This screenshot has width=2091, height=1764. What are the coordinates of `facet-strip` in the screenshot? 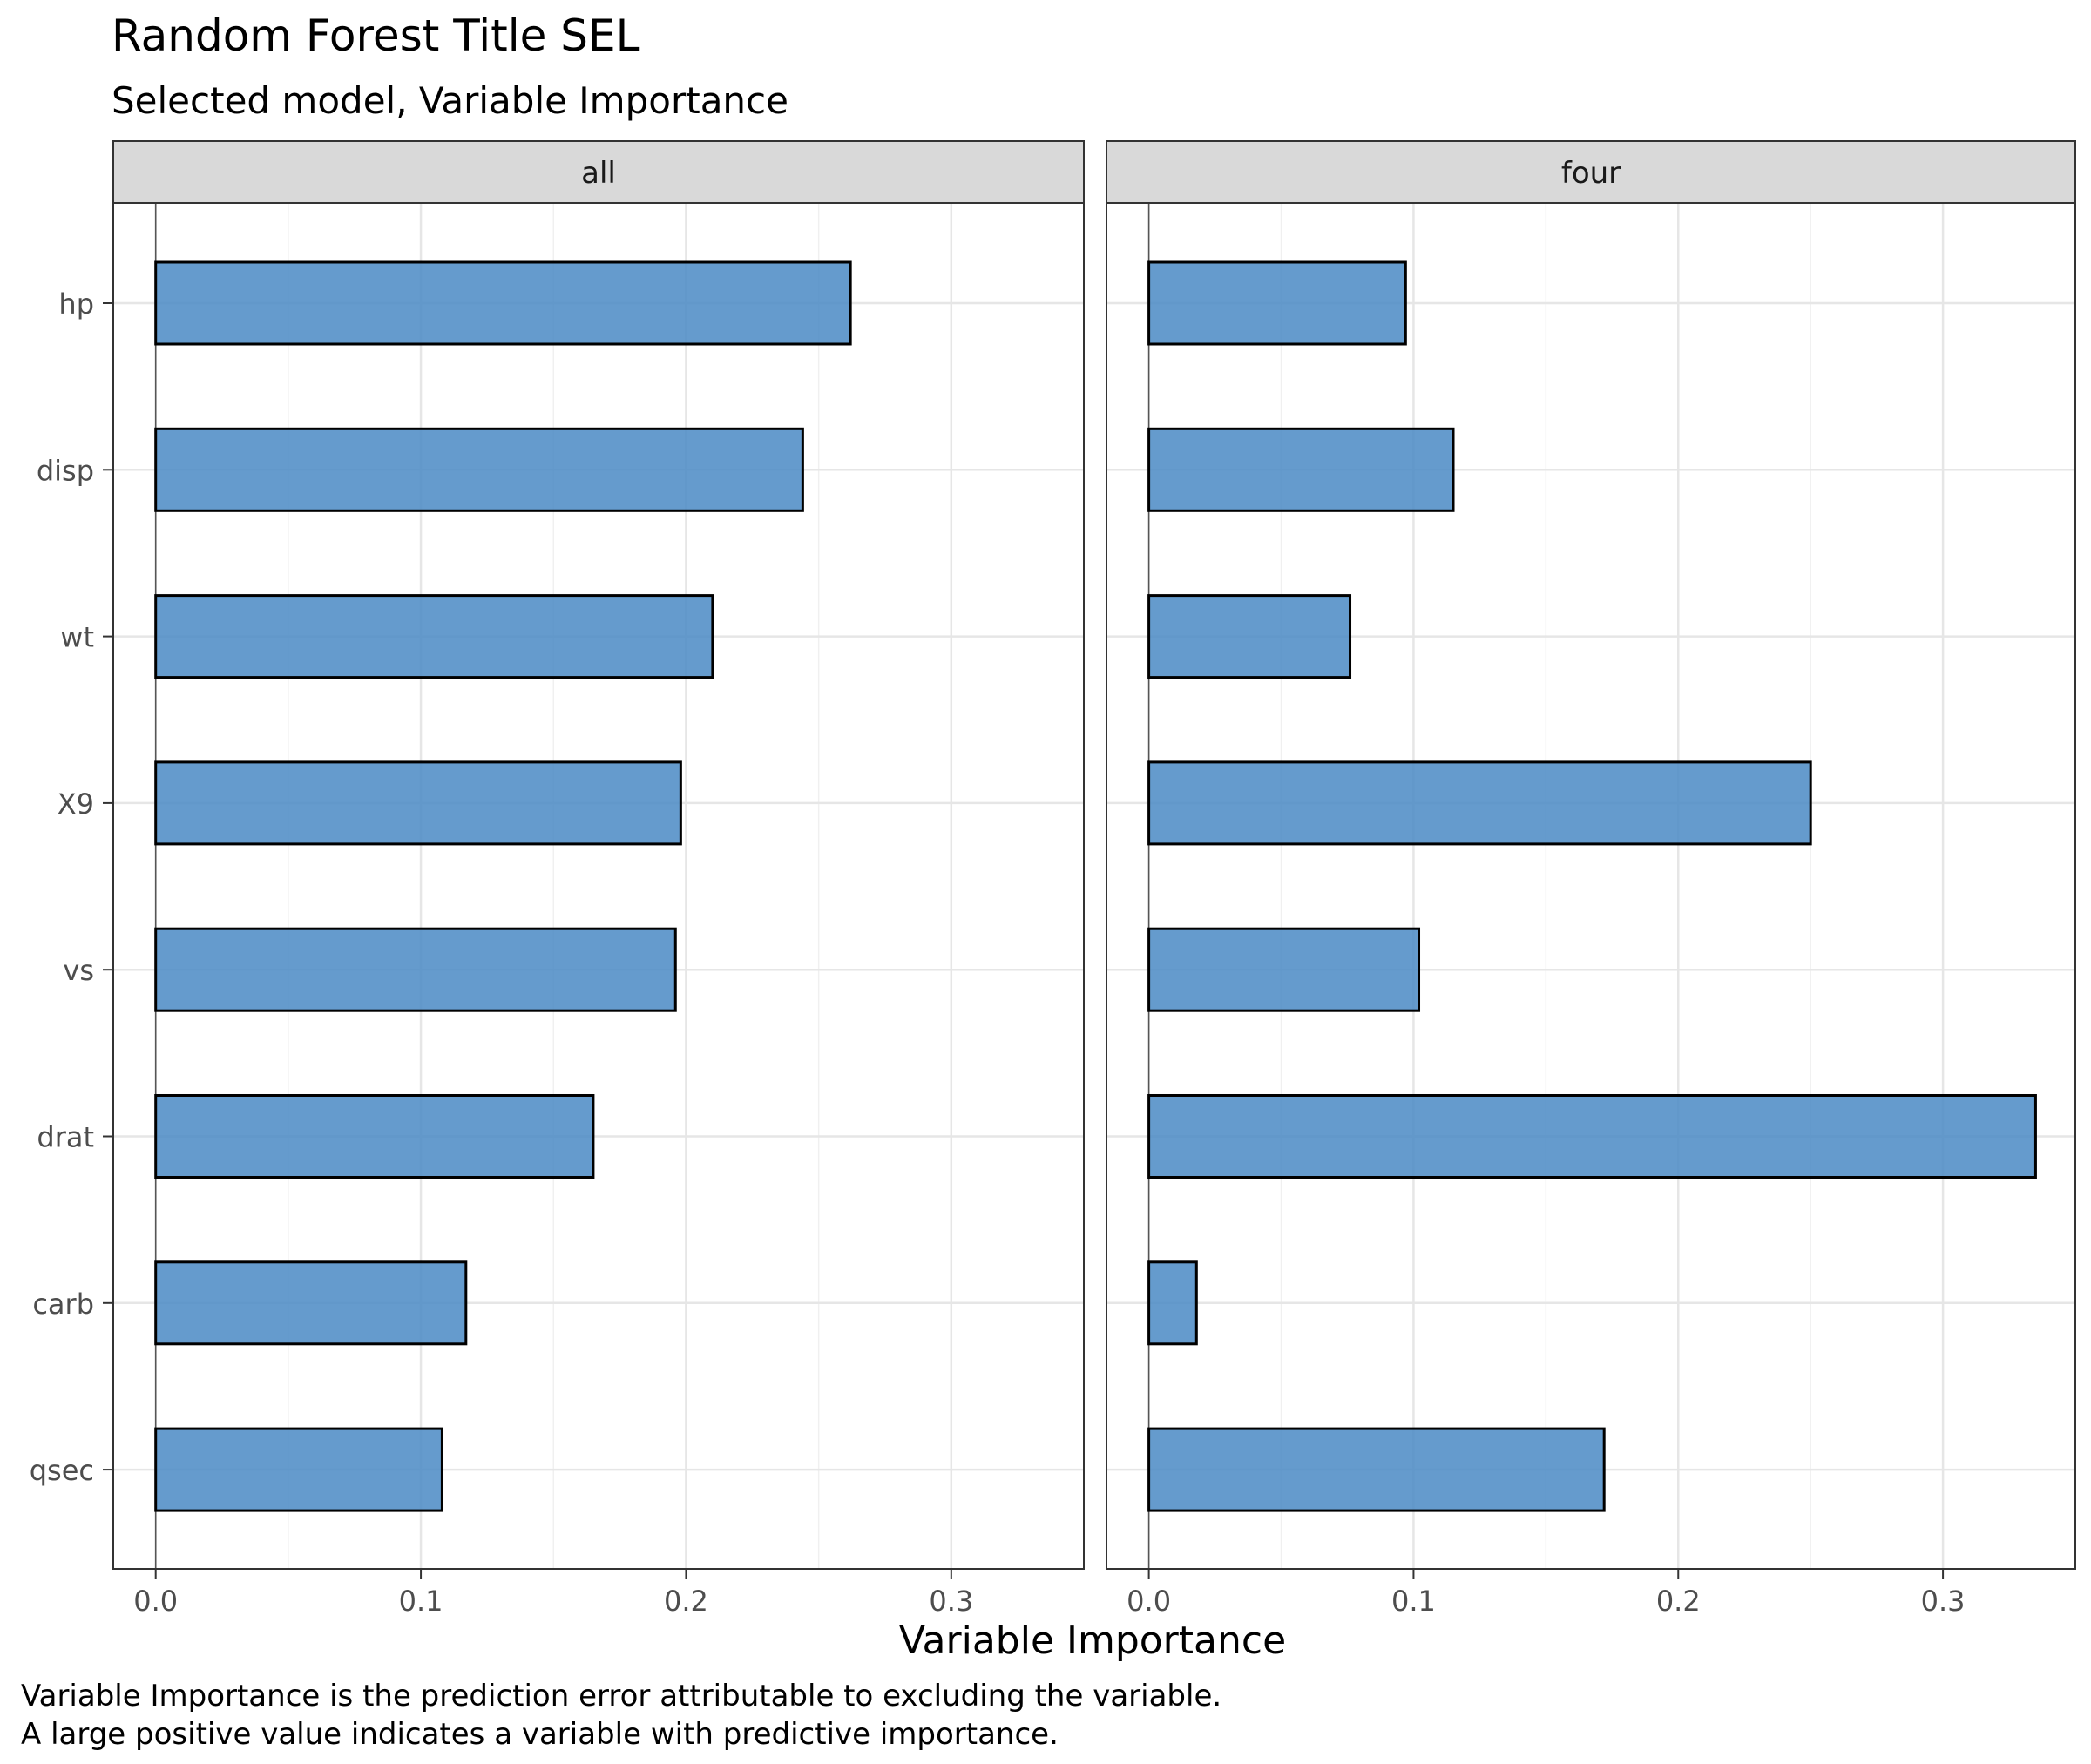 It's located at (598, 172).